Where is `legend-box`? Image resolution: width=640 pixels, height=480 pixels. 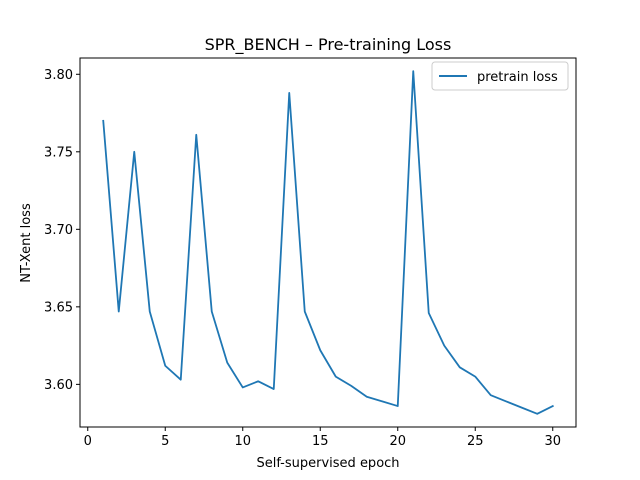
legend-box is located at coordinates (500, 76).